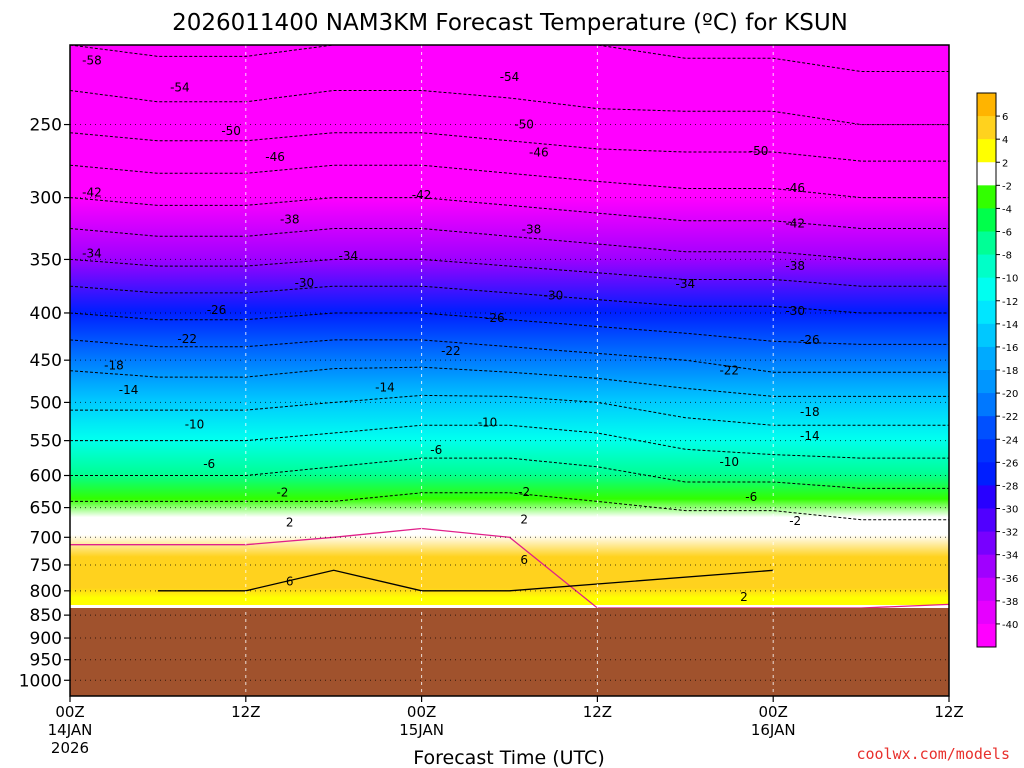 The width and height of the screenshot is (1024, 768). I want to click on y-tick-label: 350, so click(46, 260).